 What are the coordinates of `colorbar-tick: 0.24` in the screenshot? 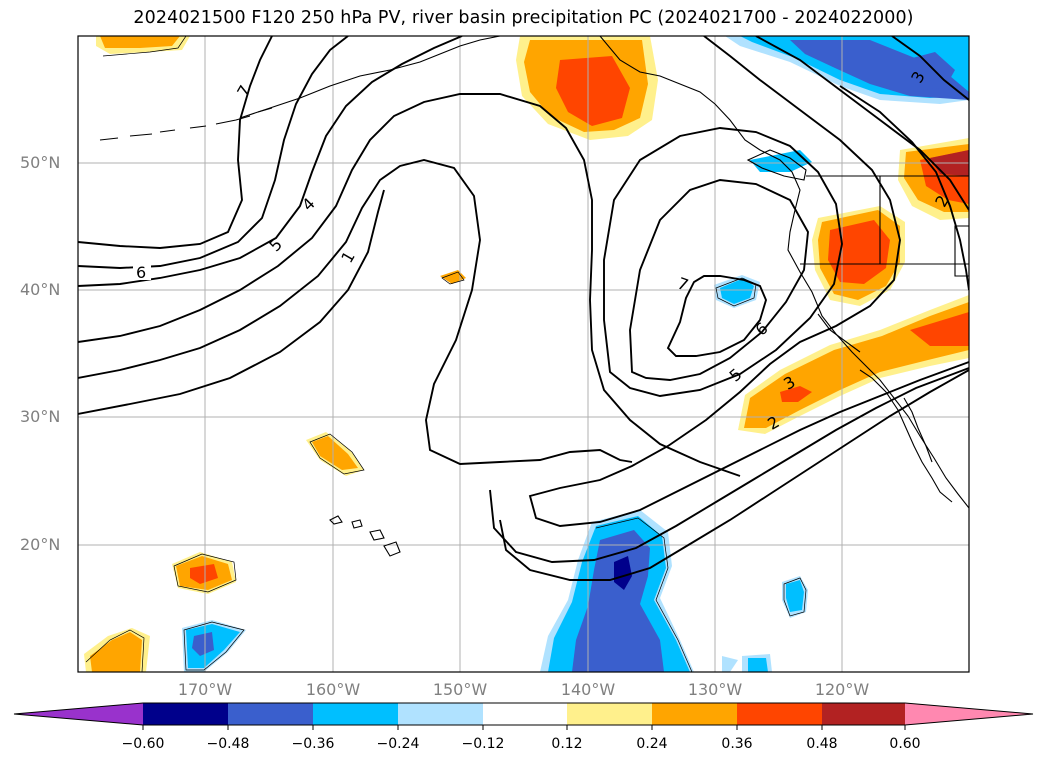 It's located at (652, 744).